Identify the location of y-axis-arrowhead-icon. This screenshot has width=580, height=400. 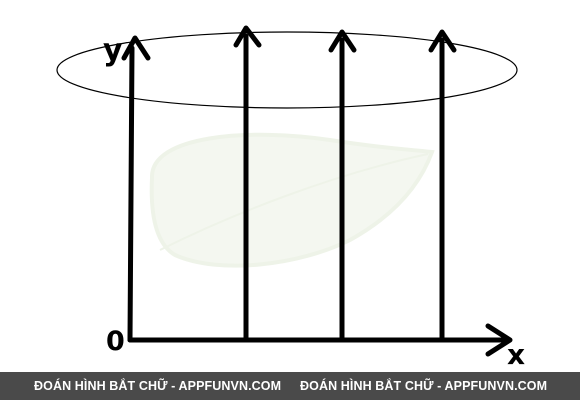
(136, 48).